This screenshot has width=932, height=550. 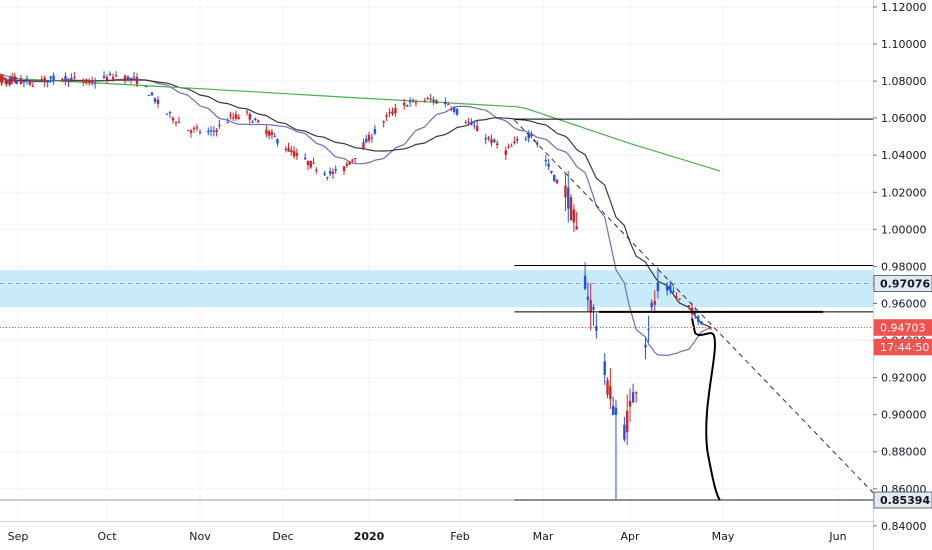 What do you see at coordinates (905, 500) in the screenshot?
I see `price-badge-label: 0.85394` at bounding box center [905, 500].